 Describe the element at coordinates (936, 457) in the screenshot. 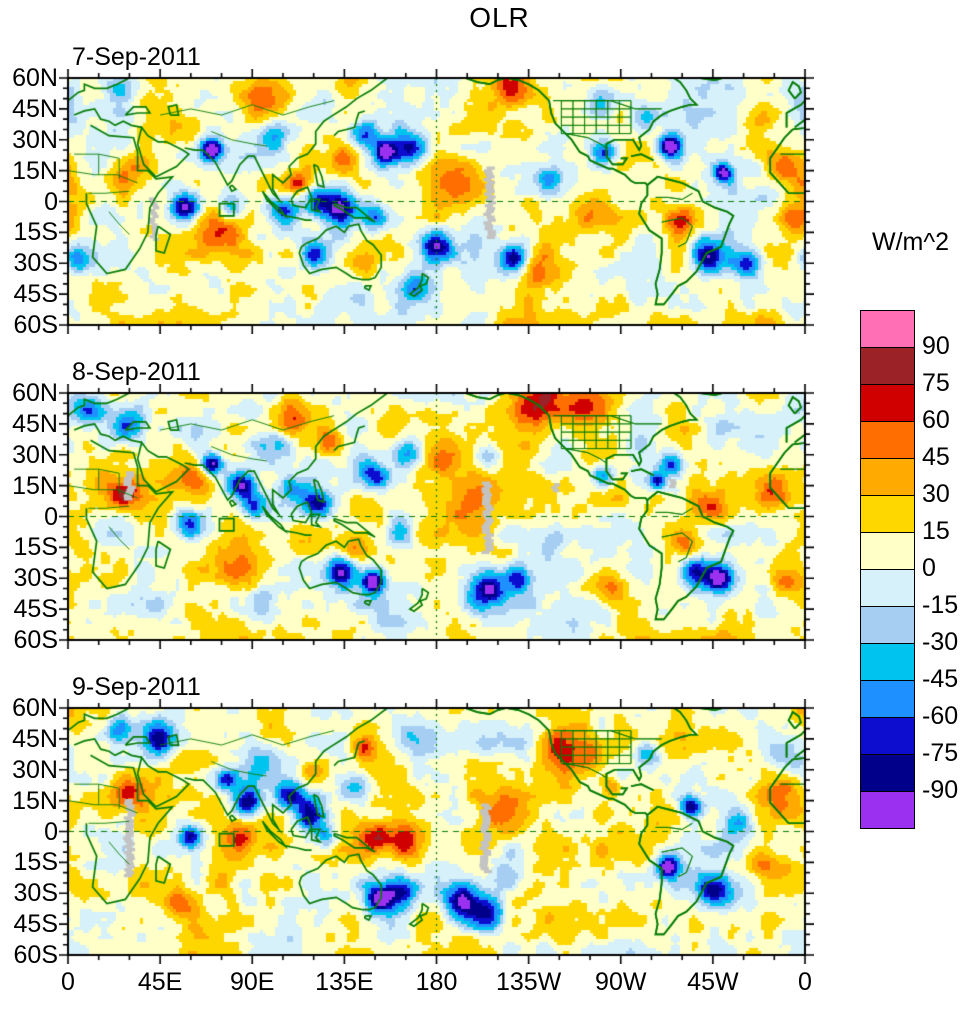

I see `colorbar-tick-label: 45` at that location.